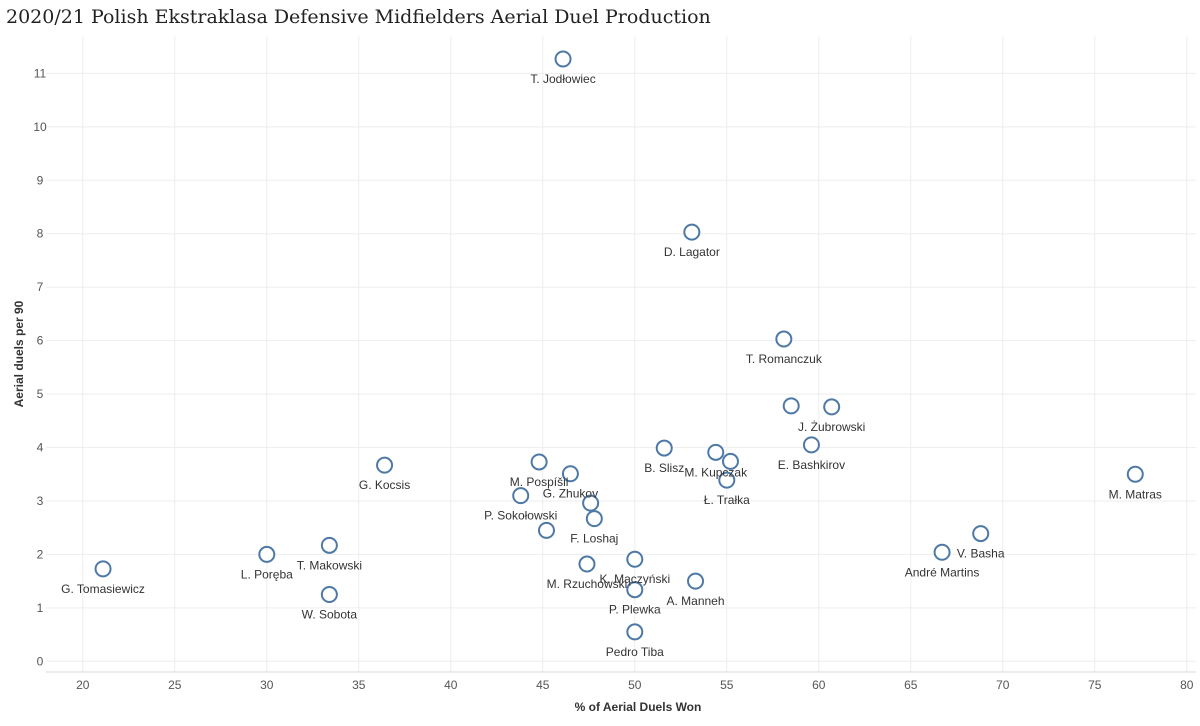 Image resolution: width=1200 pixels, height=726 pixels. Describe the element at coordinates (784, 359) in the screenshot. I see `point-label: T. Romanczuk` at that location.